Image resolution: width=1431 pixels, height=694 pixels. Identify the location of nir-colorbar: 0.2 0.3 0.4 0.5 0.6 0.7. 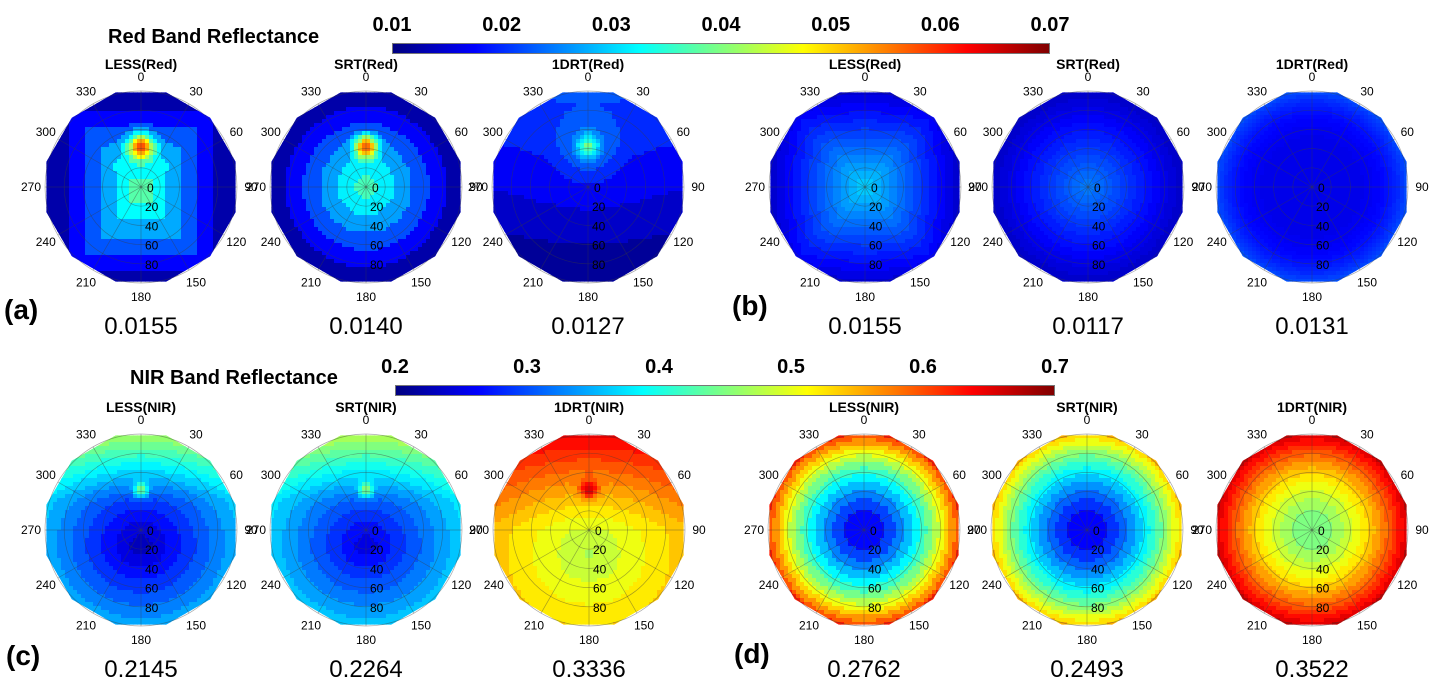
(725, 378).